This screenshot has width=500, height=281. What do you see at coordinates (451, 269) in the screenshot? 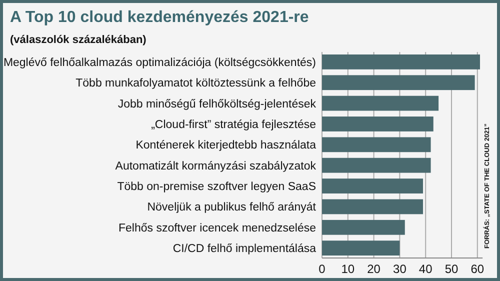
I see `x-tick-label: 50` at bounding box center [451, 269].